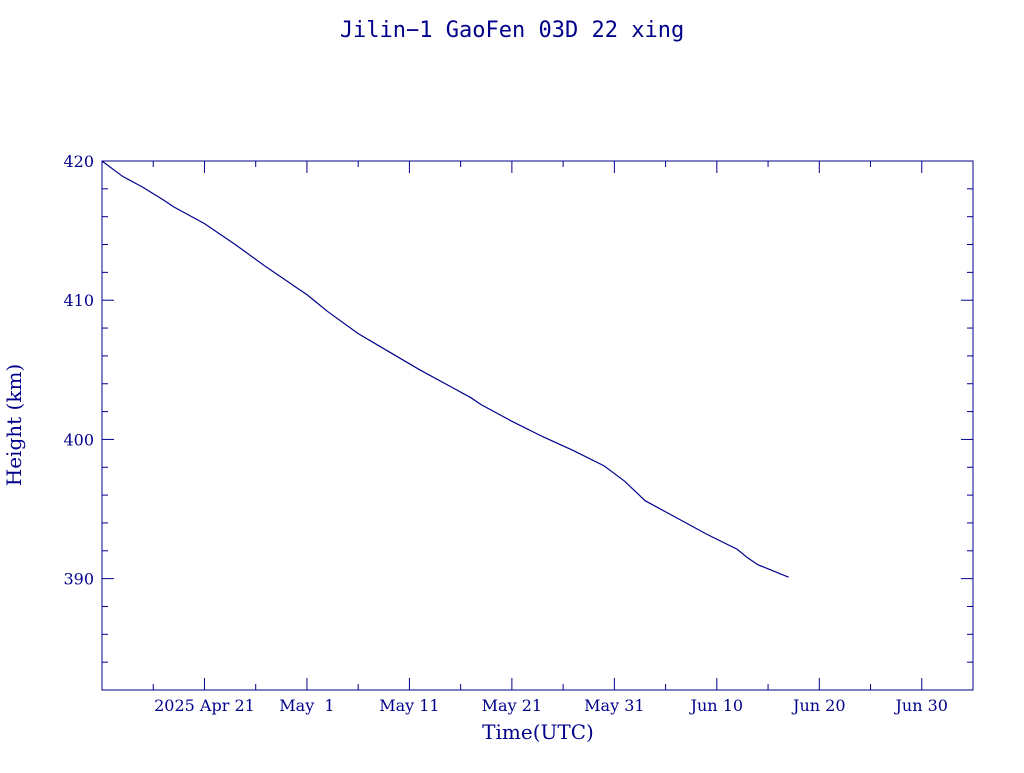 The image size is (1024, 773). Describe the element at coordinates (614, 705) in the screenshot. I see `x-tick-label: May 31` at that location.